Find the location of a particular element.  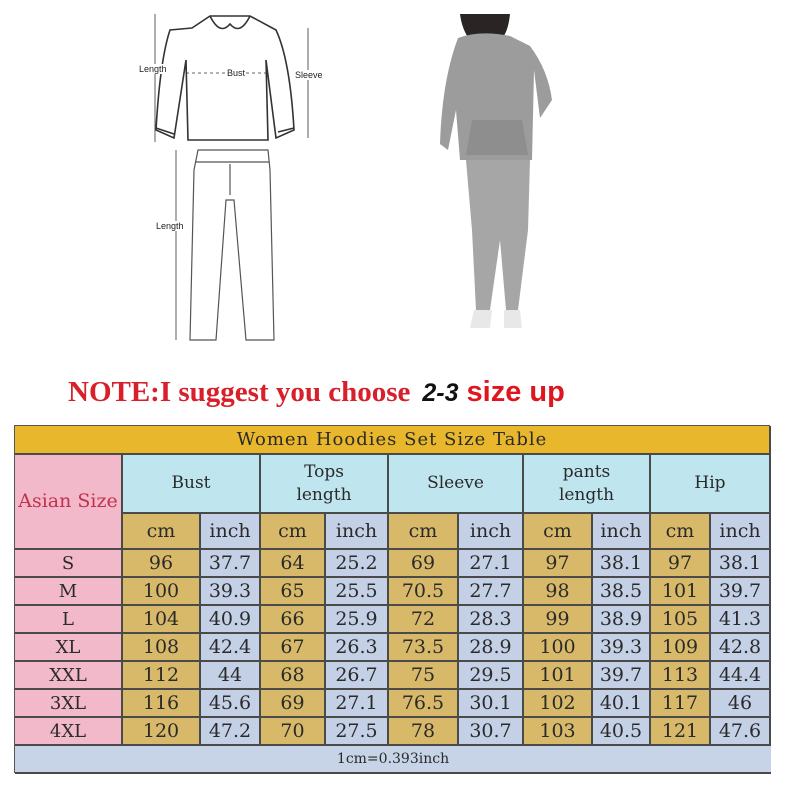

table-cell: 112 is located at coordinates (162, 676).